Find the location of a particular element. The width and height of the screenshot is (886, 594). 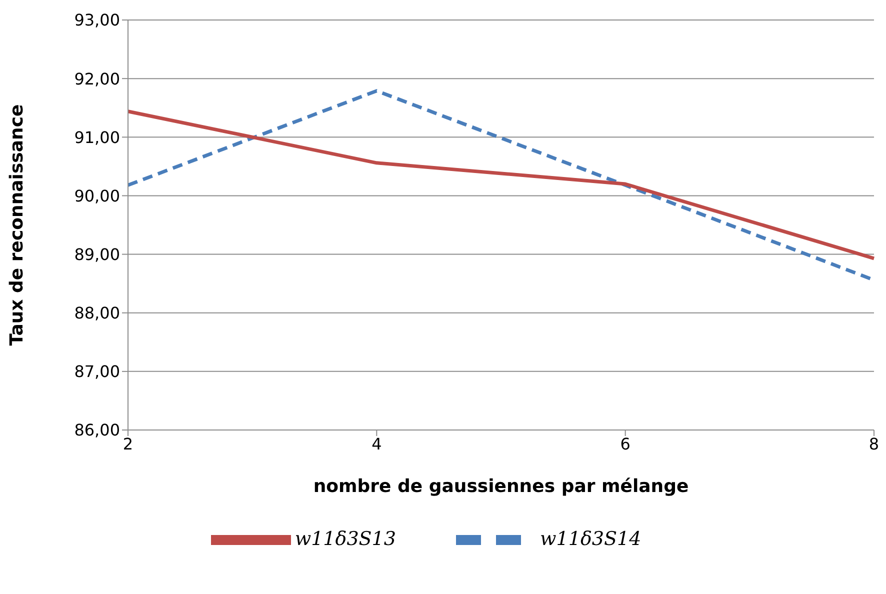

y-tick-label: 86,00 is located at coordinates (97, 430).